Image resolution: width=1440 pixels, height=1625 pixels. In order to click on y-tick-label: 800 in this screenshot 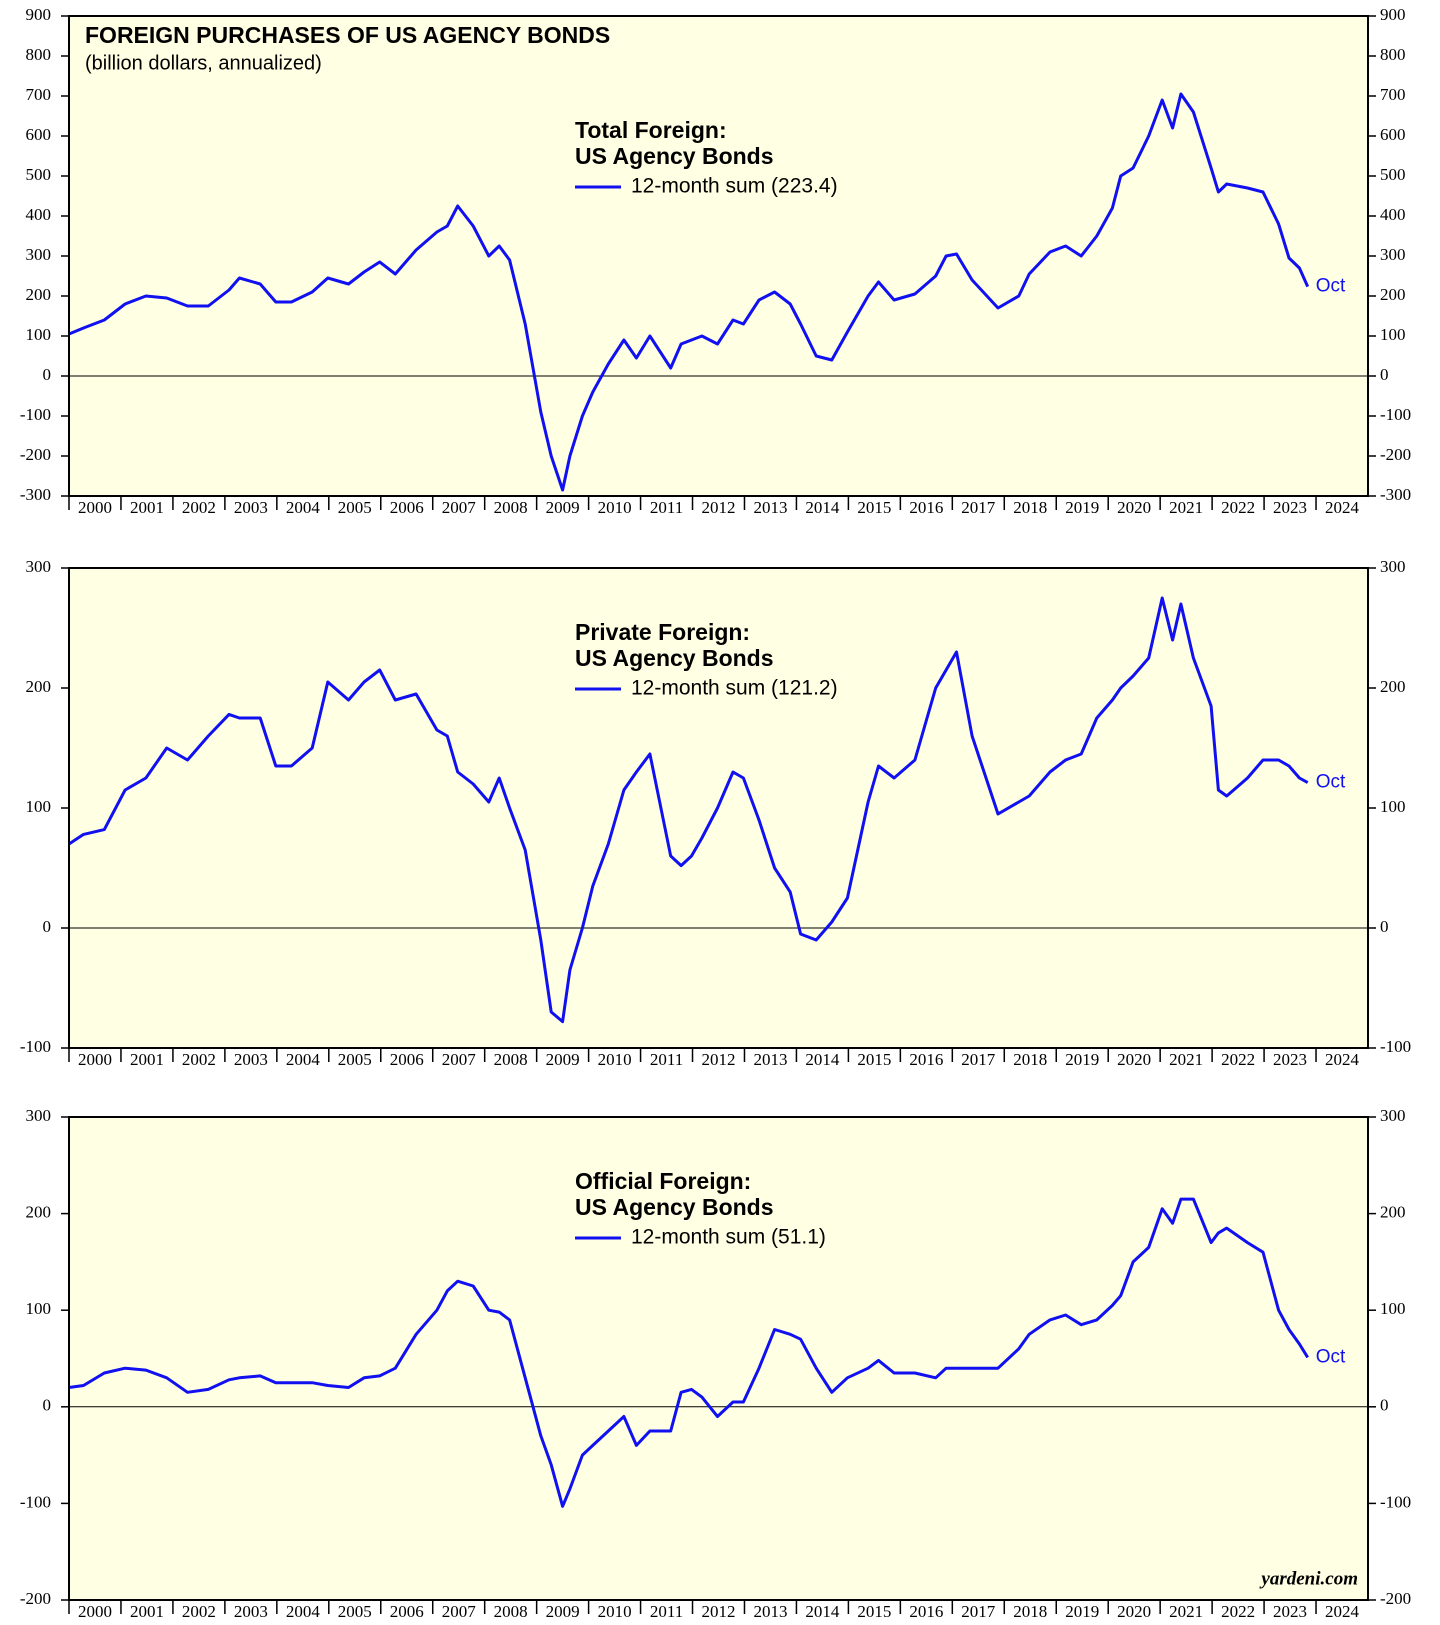, I will do `click(39, 54)`.